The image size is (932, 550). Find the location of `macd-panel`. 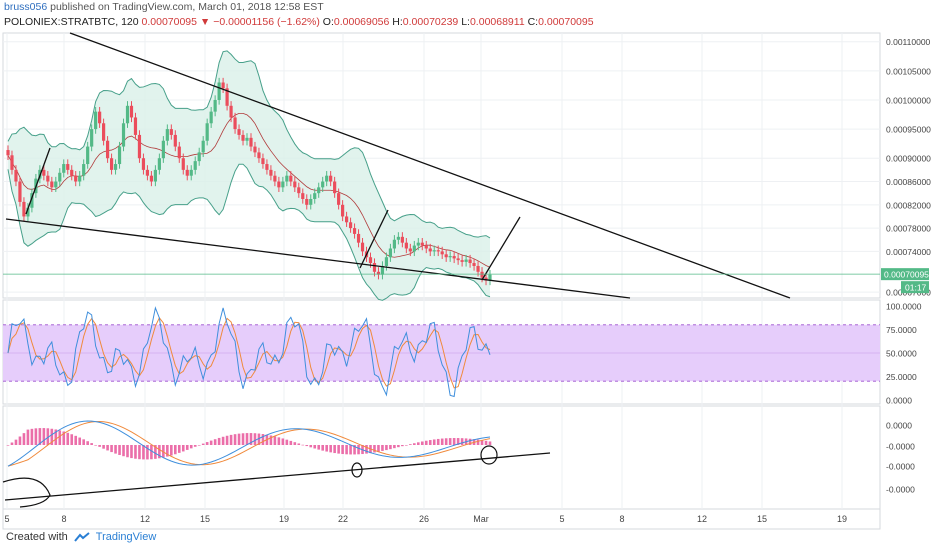

macd-panel is located at coordinates (250, 464).